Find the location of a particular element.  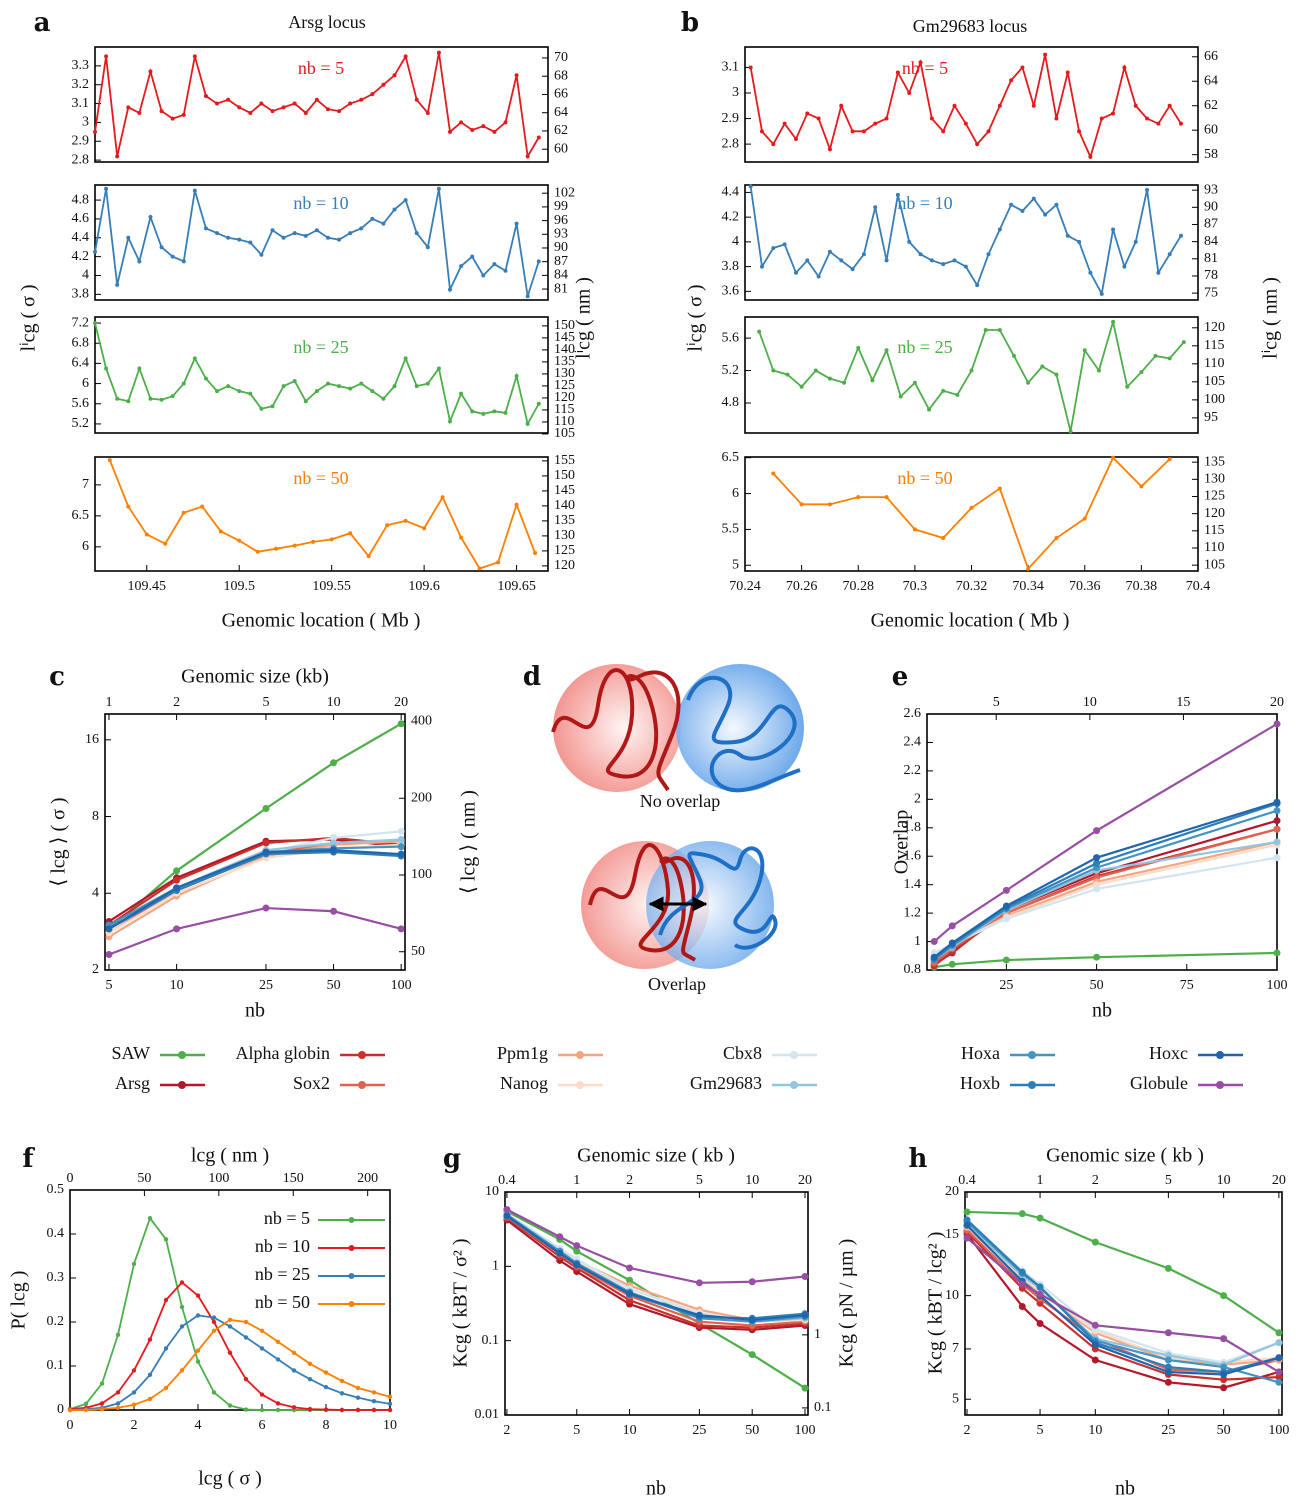

legend-label: nb = 10 is located at coordinates (282, 1246).